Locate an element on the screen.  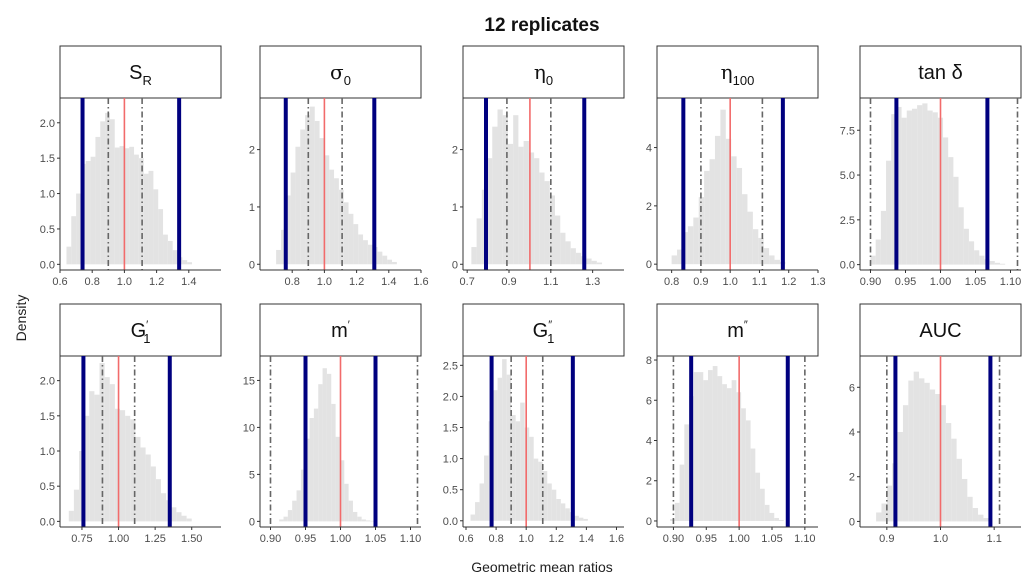
panel-8: G″ 1 0.0 0.5 1.0 1.5 2.0 2.5 0.6 0.8 1.0 1.2 1.4 1.6 is located at coordinates (534, 424).